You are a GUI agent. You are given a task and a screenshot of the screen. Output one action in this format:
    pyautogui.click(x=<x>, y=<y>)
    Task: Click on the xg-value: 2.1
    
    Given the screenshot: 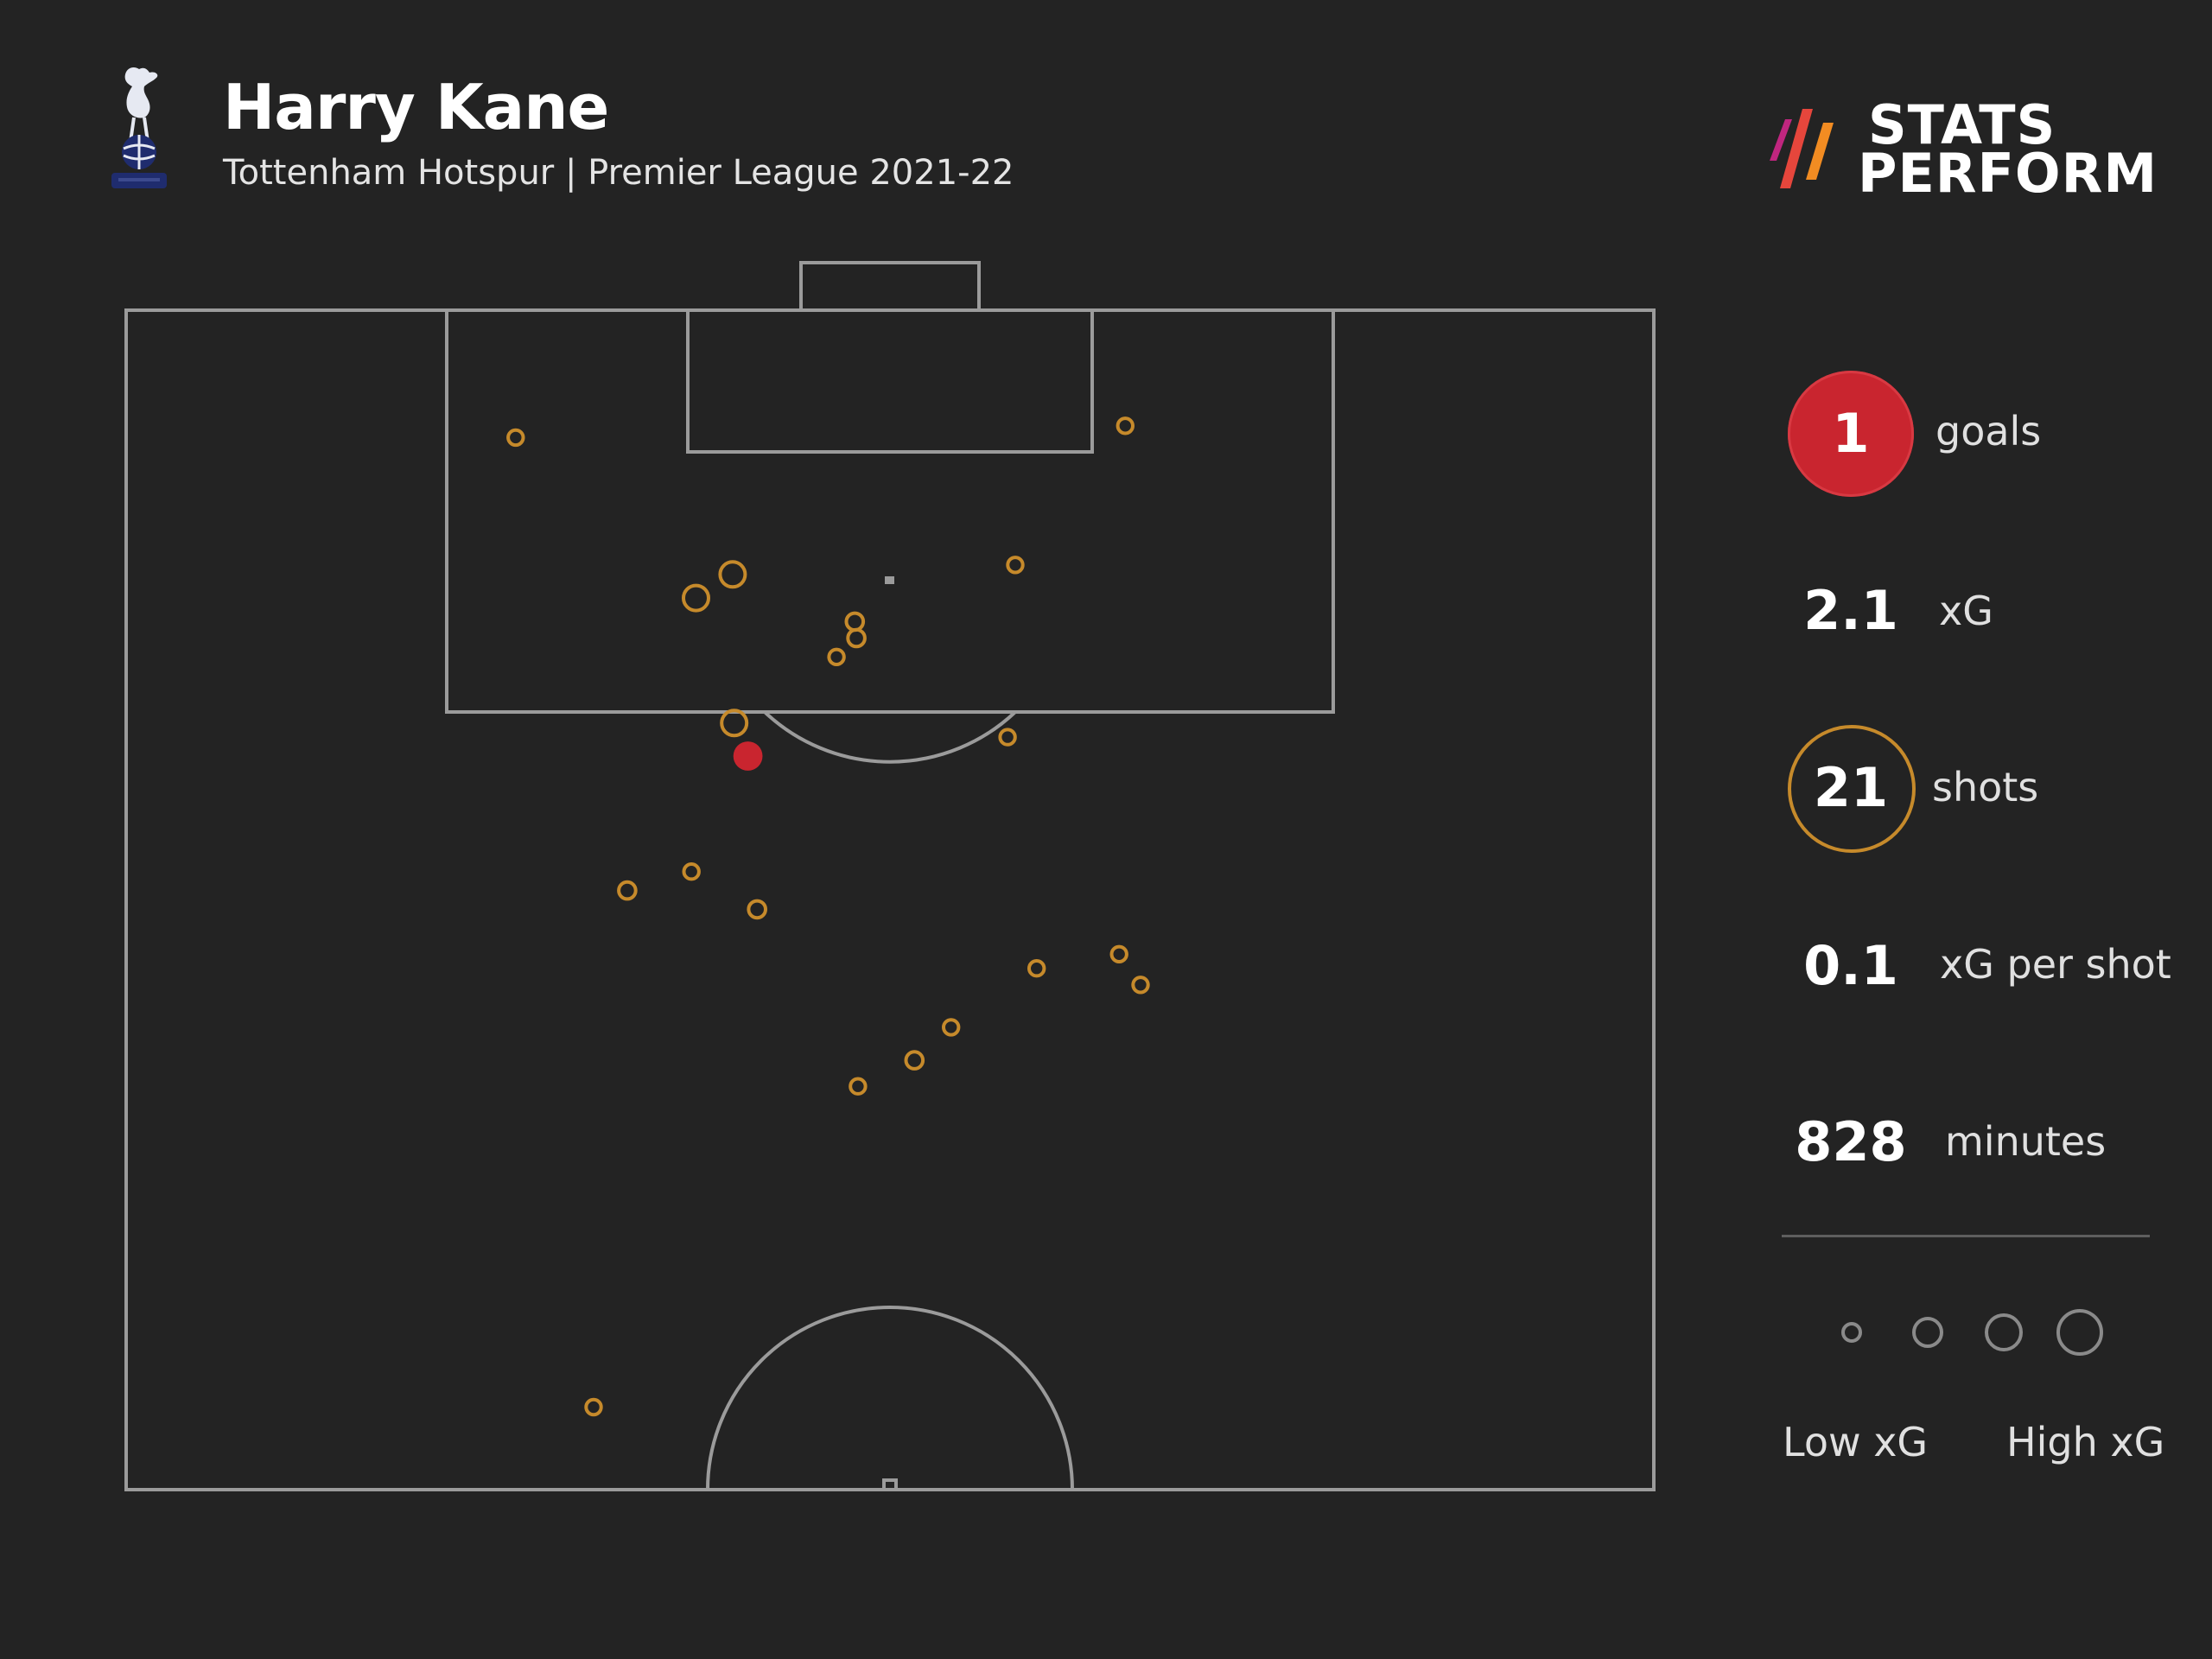 What is the action you would take?
    pyautogui.click(x=1850, y=610)
    